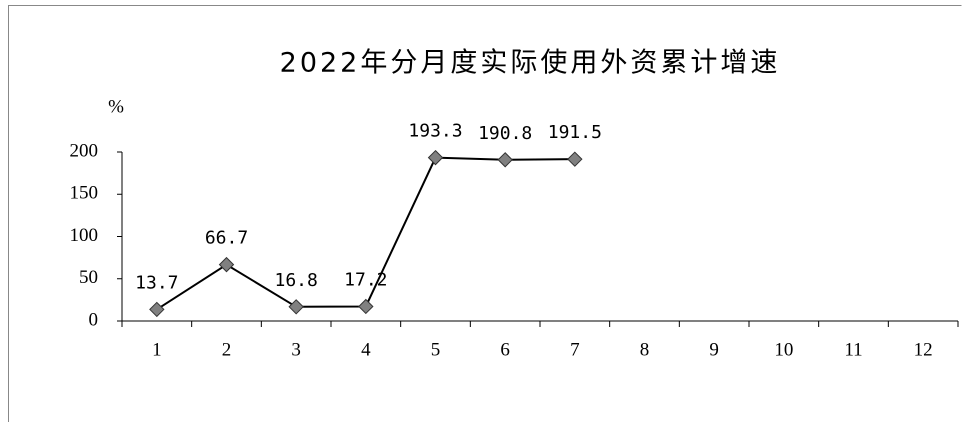  Describe the element at coordinates (923, 349) in the screenshot. I see `x-tick-label: 12` at that location.